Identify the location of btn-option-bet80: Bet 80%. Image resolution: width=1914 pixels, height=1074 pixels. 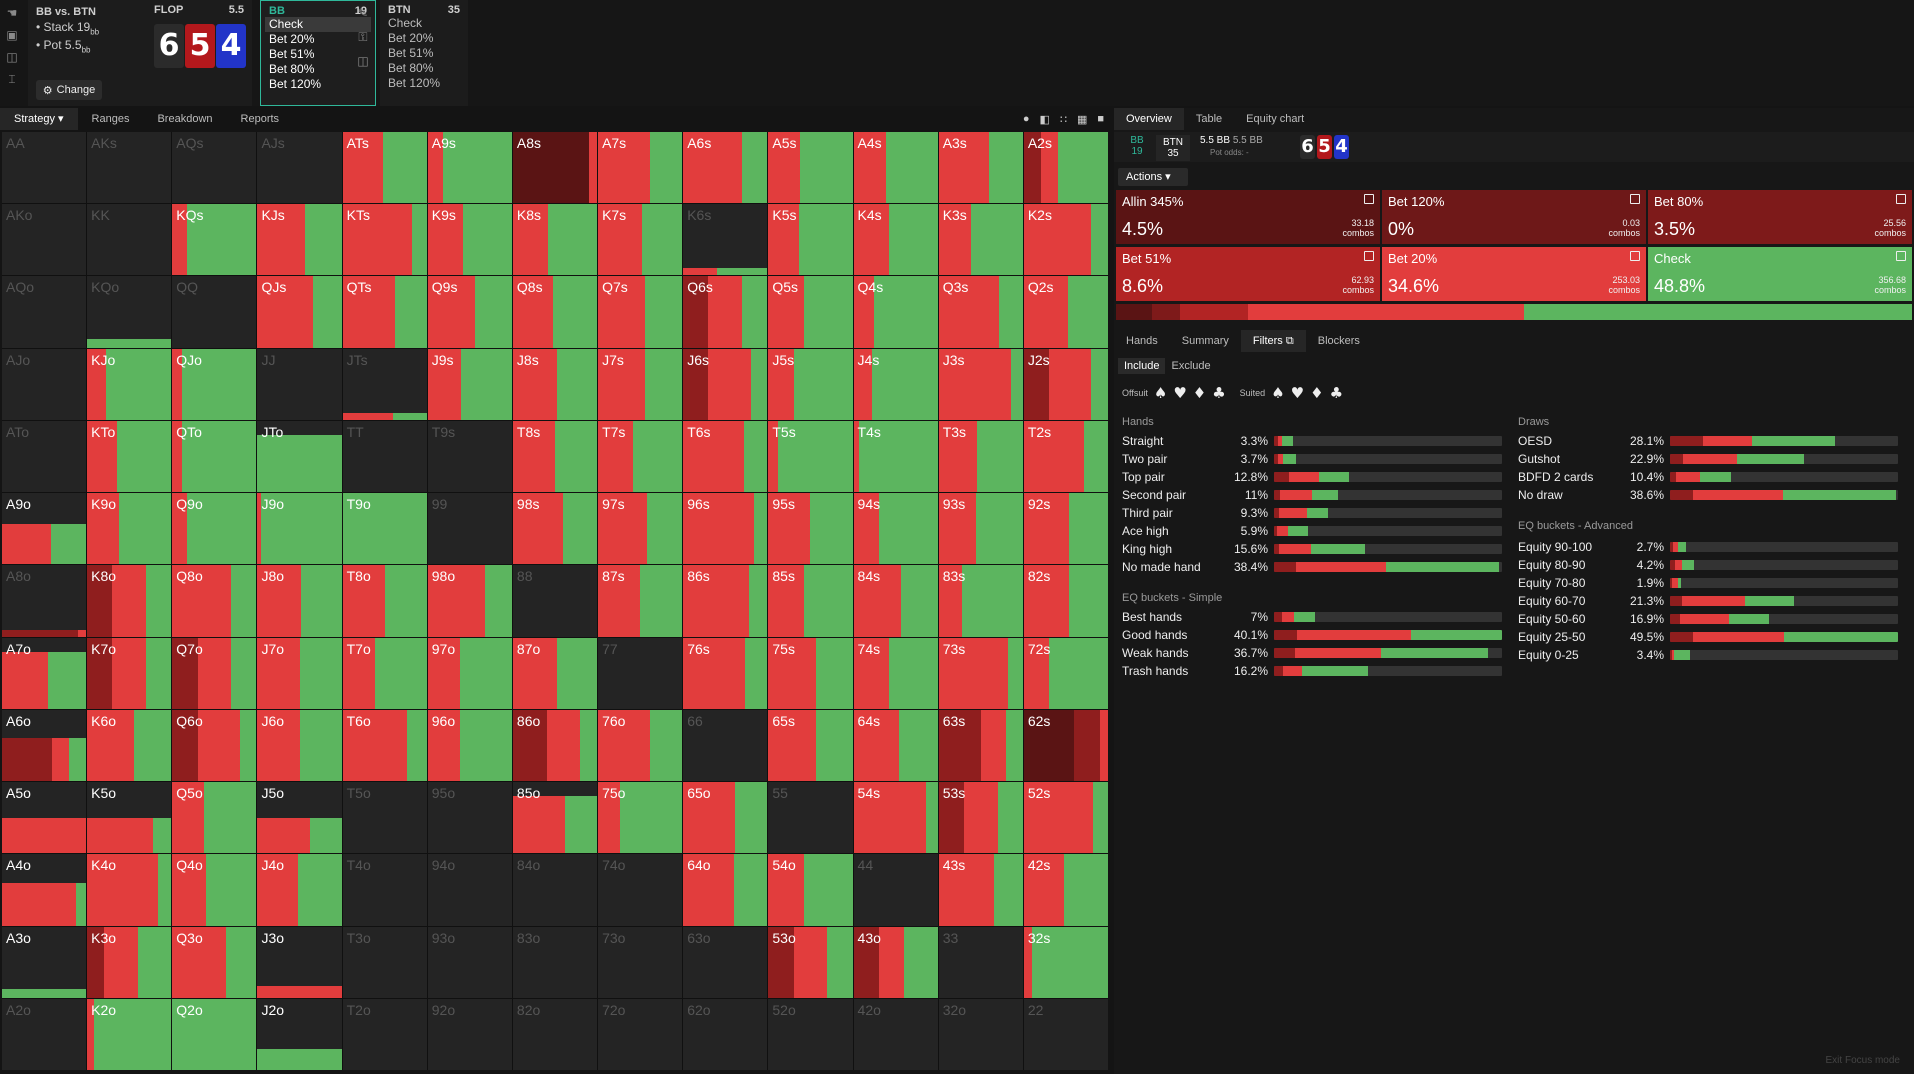
(411, 68).